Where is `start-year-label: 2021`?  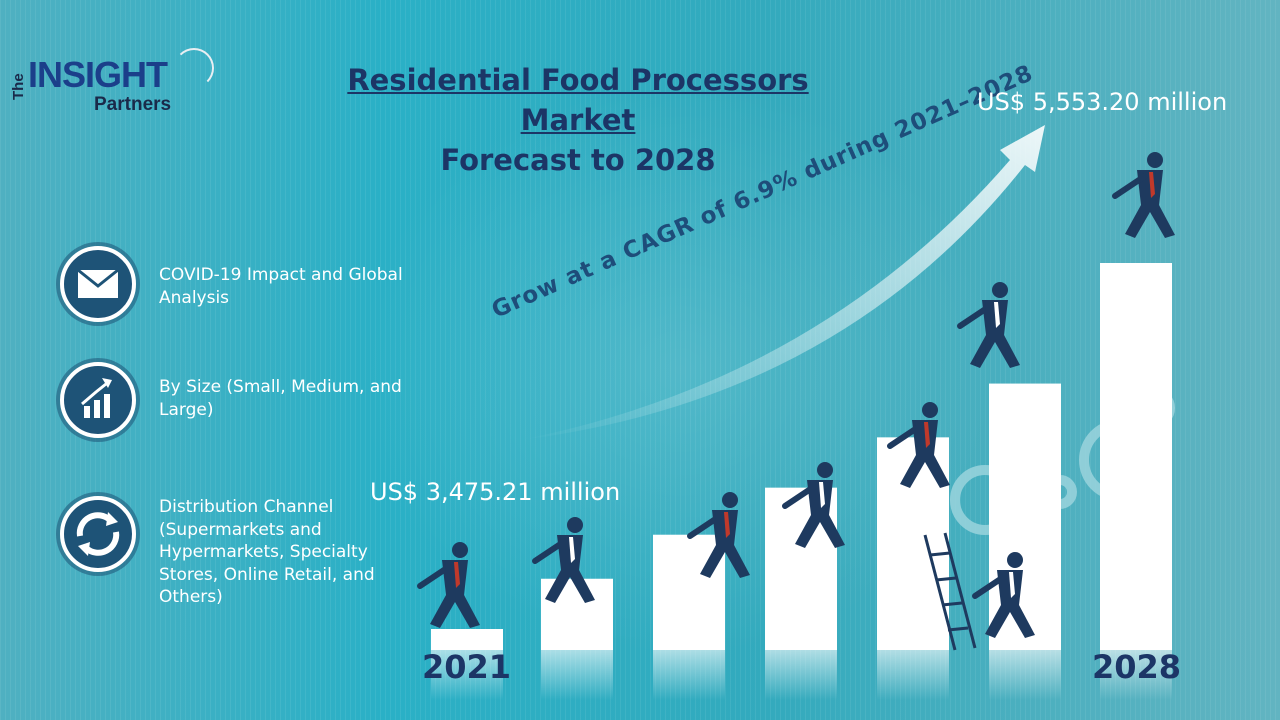 start-year-label: 2021 is located at coordinates (467, 667).